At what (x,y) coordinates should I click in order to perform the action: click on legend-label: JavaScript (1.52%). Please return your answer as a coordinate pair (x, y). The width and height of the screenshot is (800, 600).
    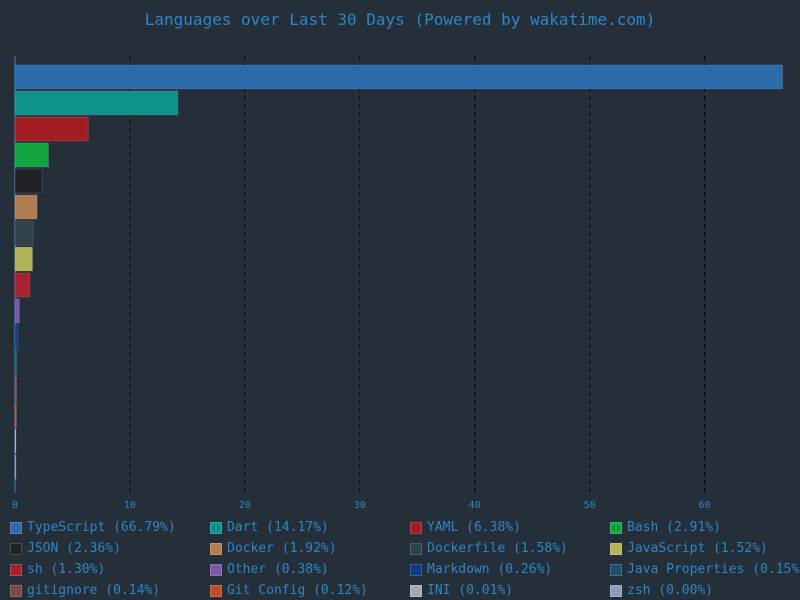
    Looking at the image, I should click on (697, 548).